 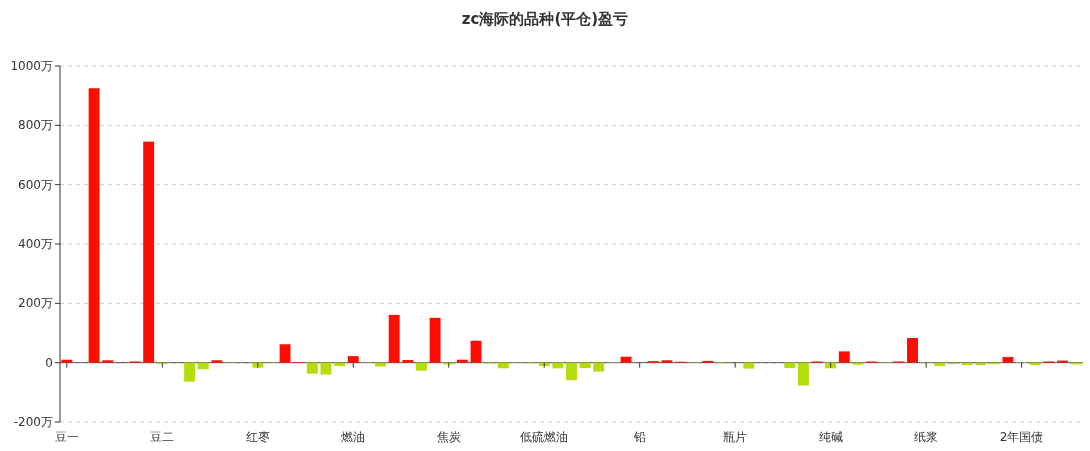 I want to click on x-tick-label: 纯碱, so click(x=830, y=437).